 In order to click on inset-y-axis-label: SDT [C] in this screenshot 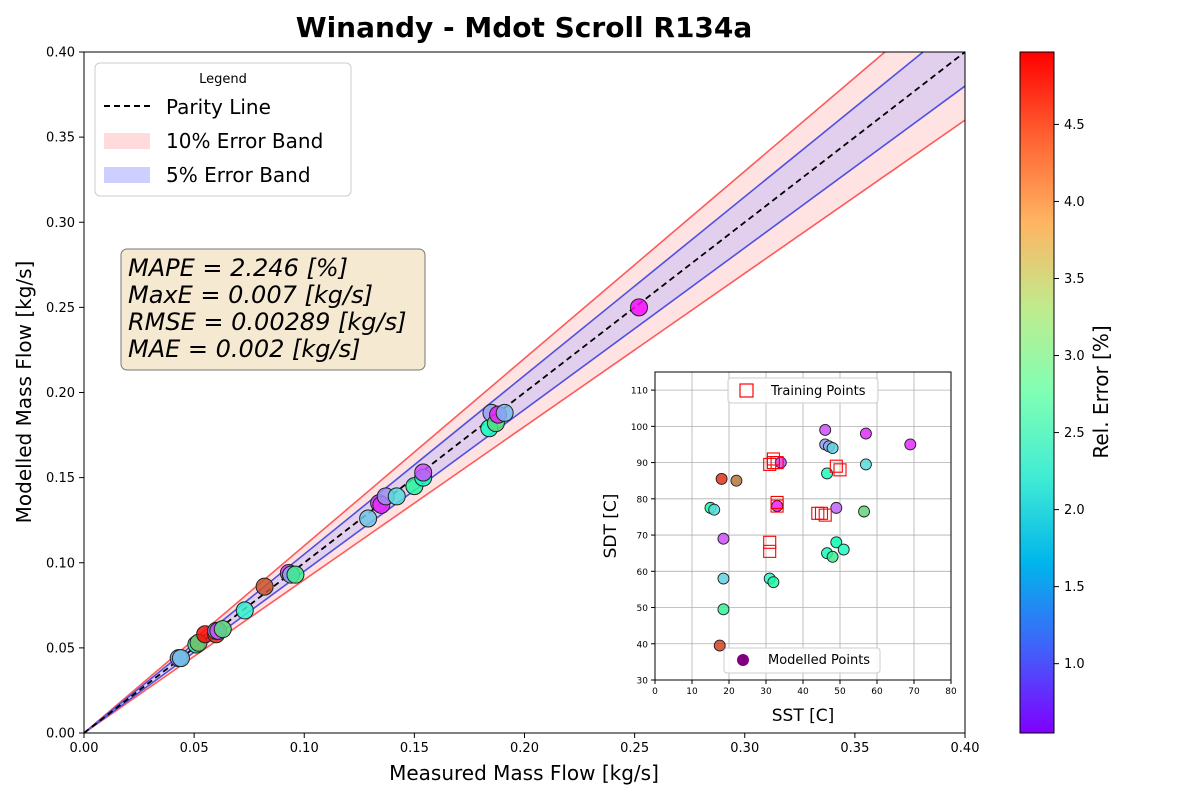, I will do `click(611, 526)`.